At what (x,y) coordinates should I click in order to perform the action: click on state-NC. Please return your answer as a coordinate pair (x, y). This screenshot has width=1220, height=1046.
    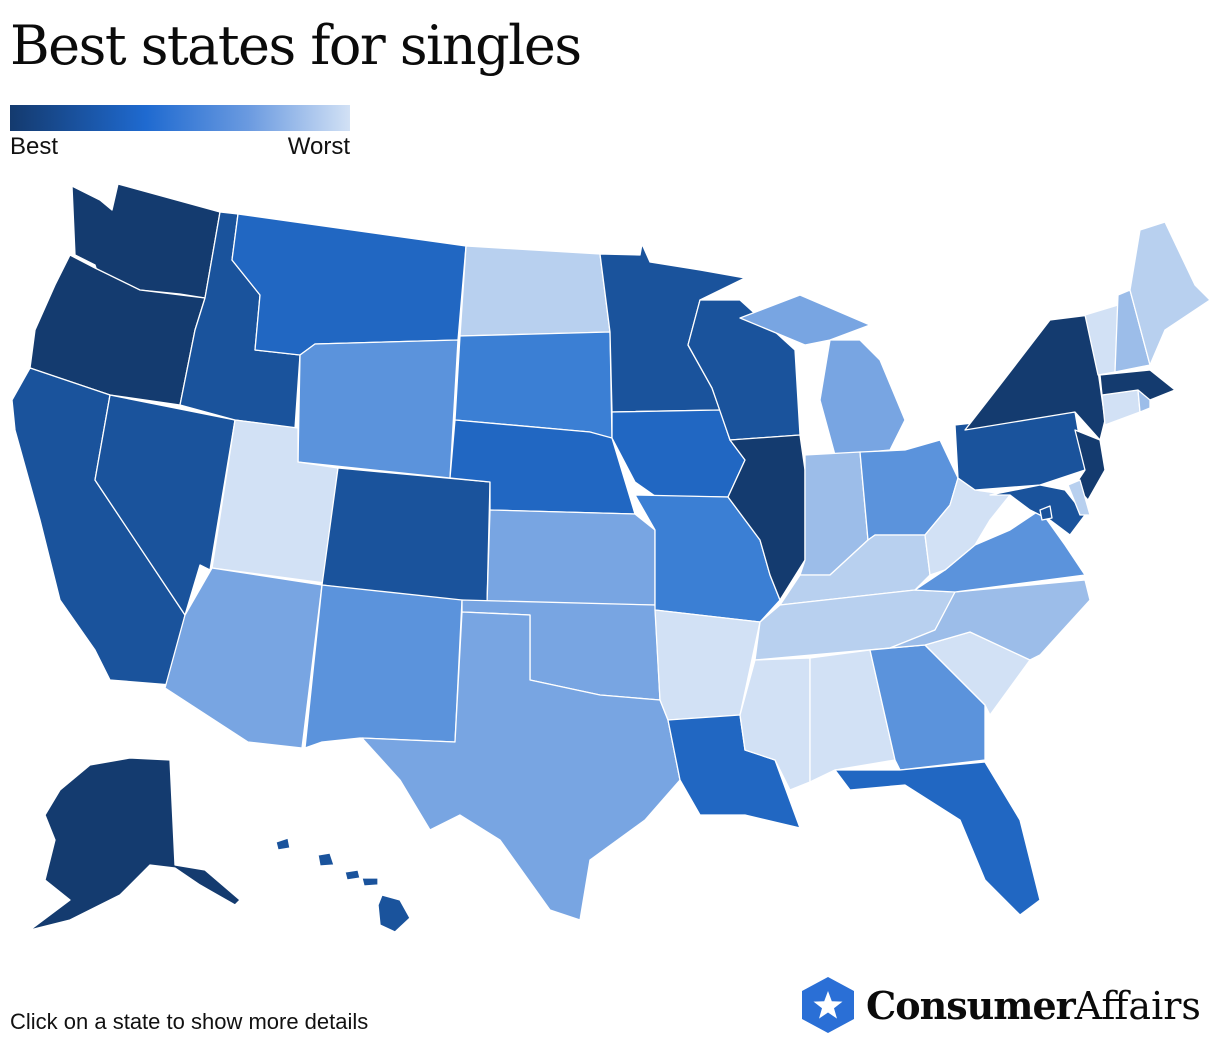
    Looking at the image, I should click on (990, 620).